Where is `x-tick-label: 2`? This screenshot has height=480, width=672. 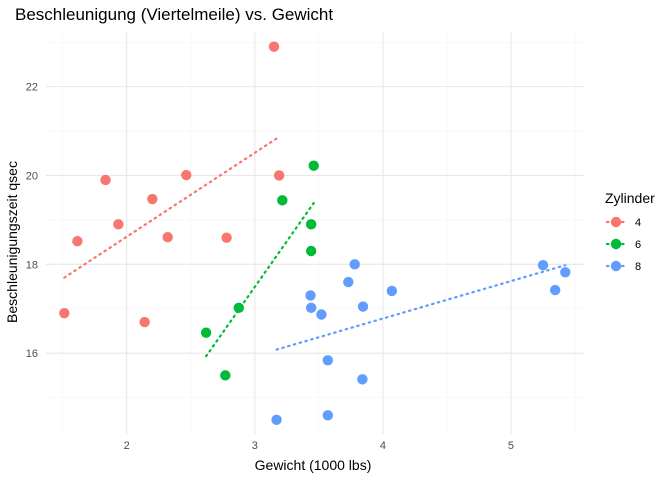
x-tick-label: 2 is located at coordinates (127, 446).